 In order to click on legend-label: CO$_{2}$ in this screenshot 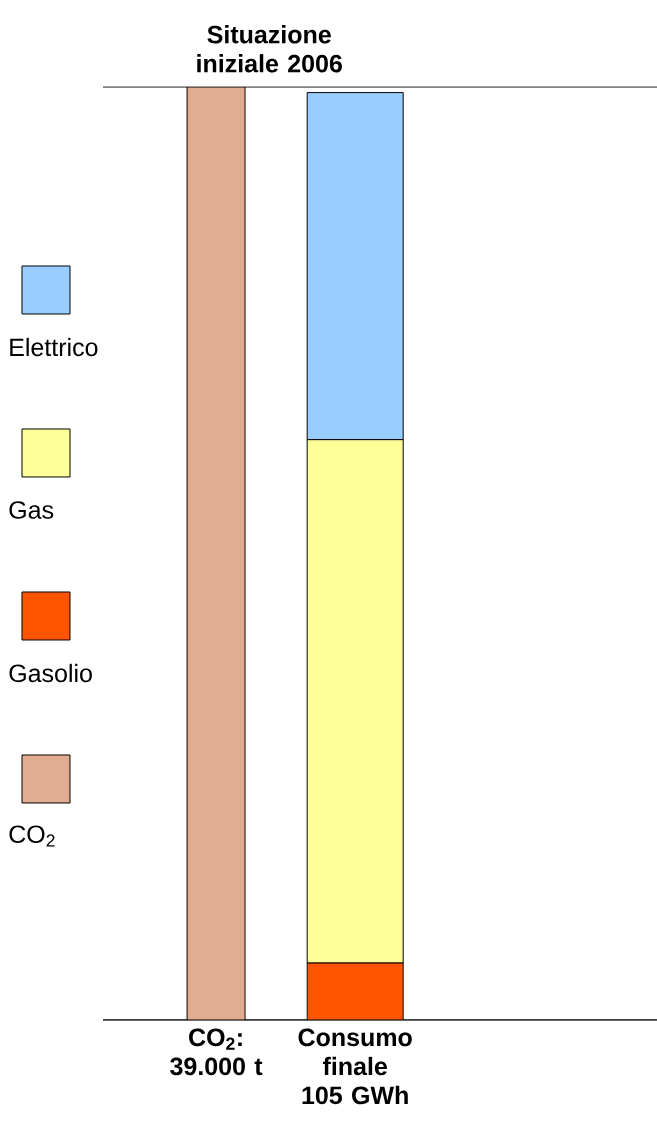, I will do `click(32, 836)`.